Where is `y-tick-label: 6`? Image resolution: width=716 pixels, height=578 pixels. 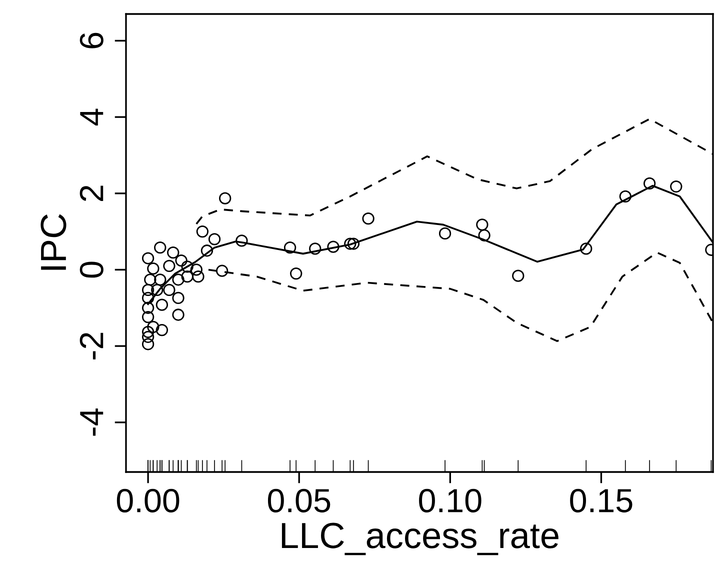 y-tick-label: 6 is located at coordinates (92, 40).